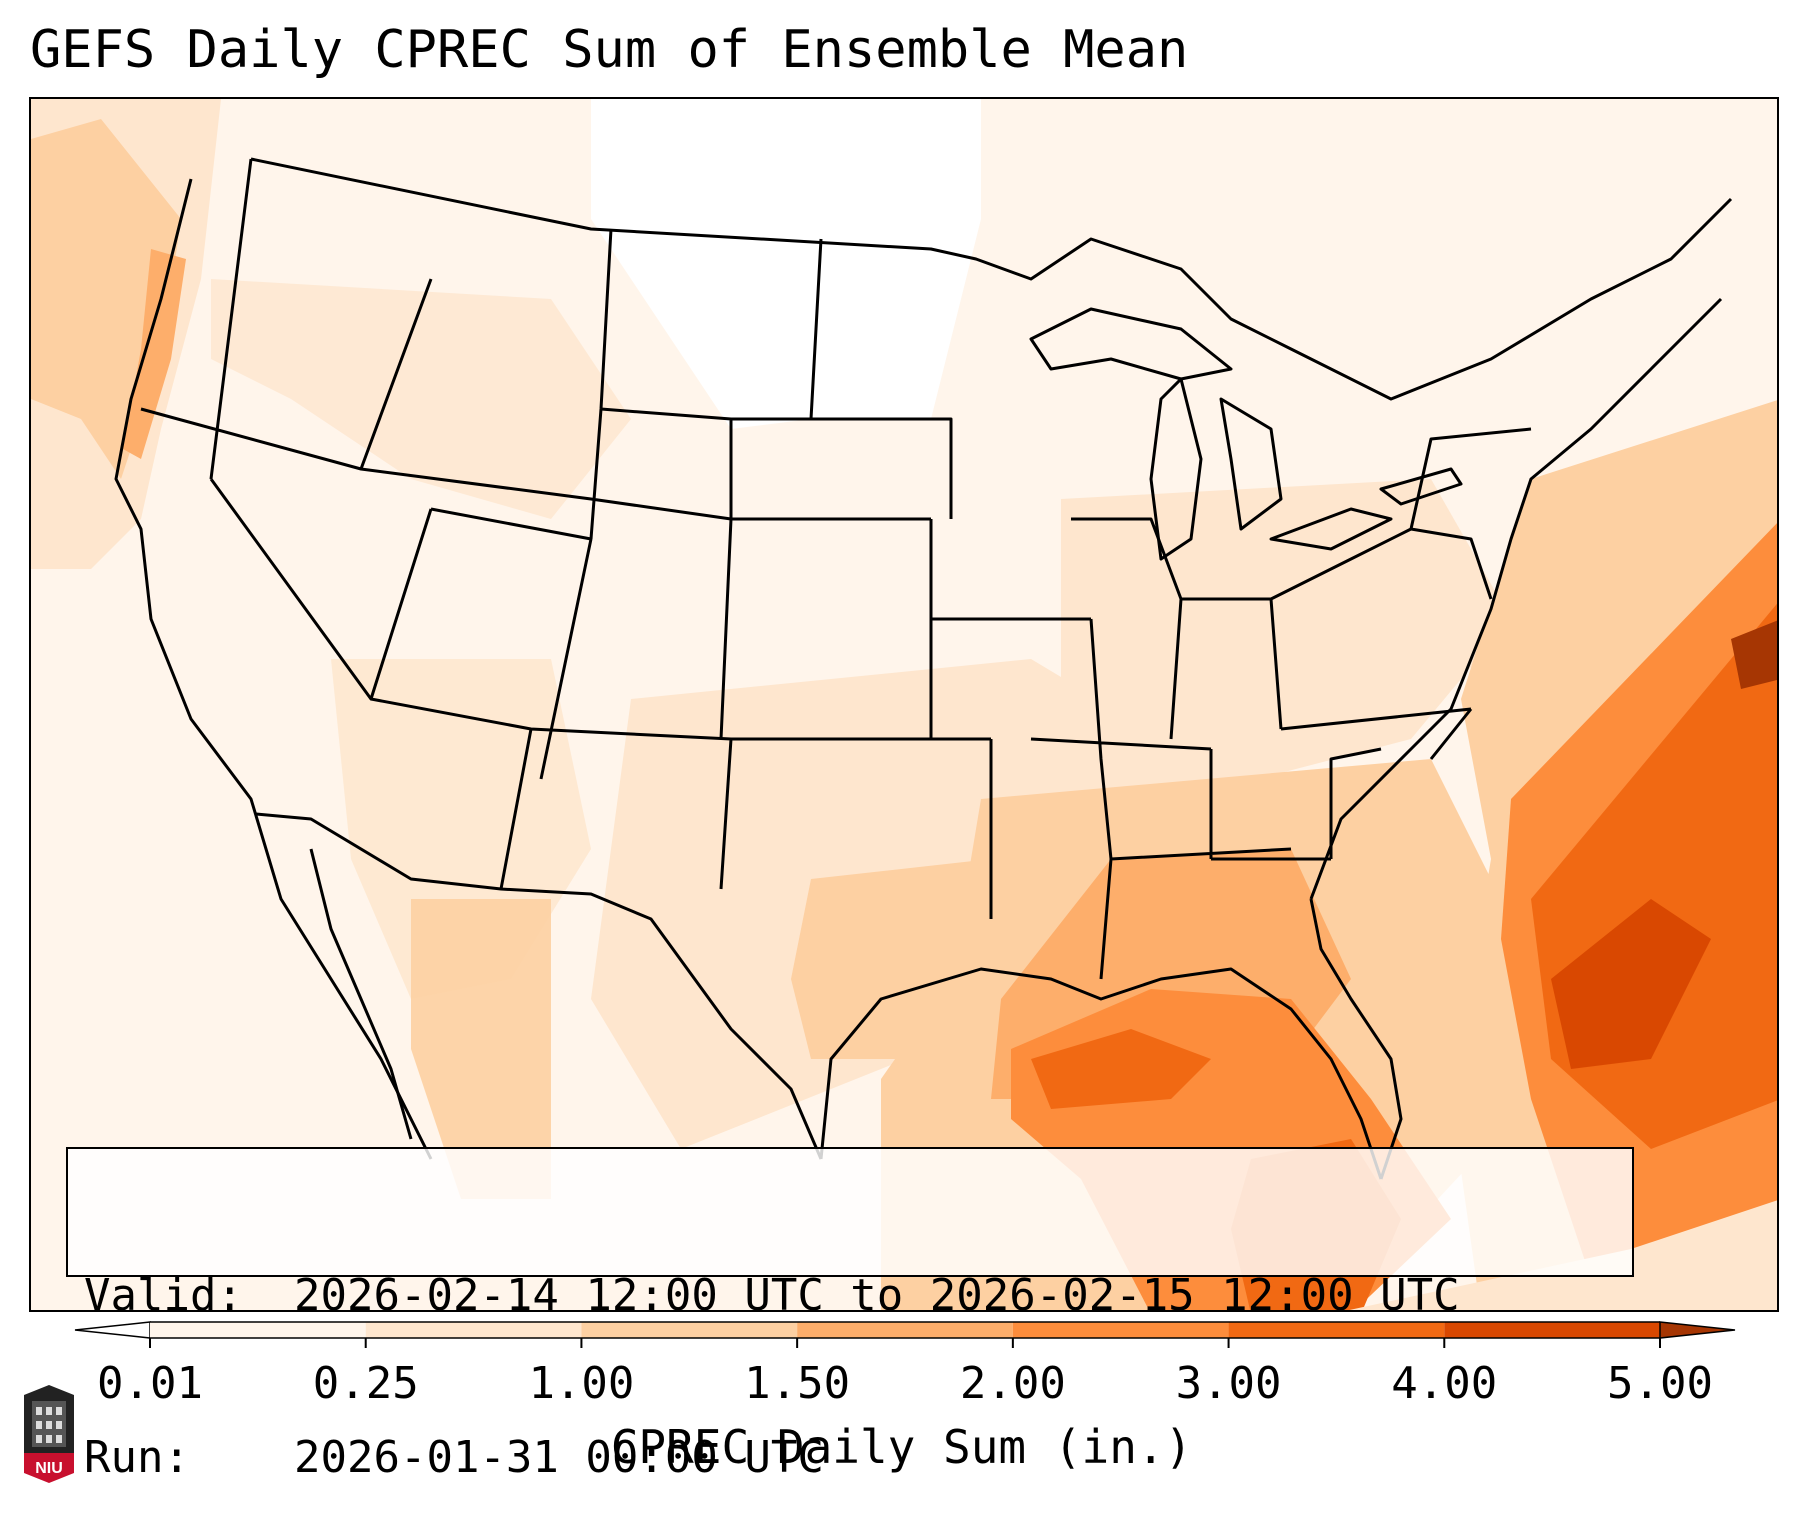  I want to click on lake-erie, so click(1331, 529).